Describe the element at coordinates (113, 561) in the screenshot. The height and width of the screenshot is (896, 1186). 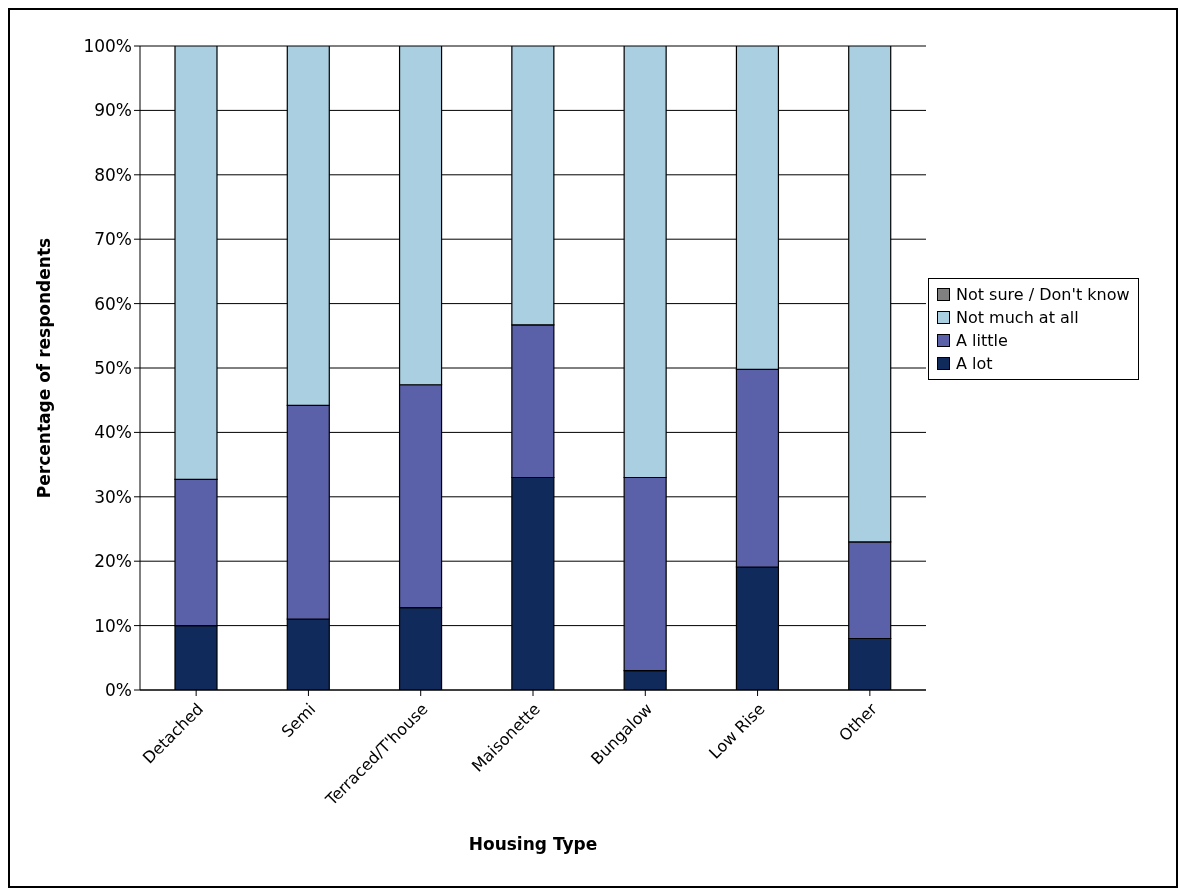
I see `y-tick-label: 20%` at that location.